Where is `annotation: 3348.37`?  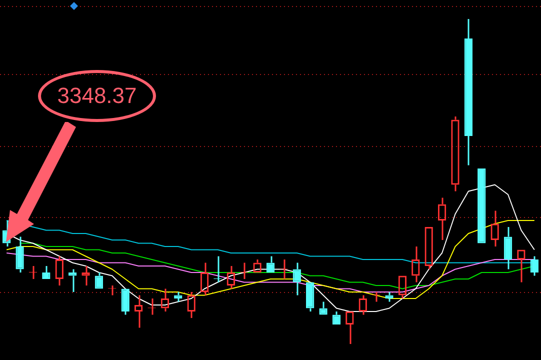
annotation: 3348.37 is located at coordinates (97, 96).